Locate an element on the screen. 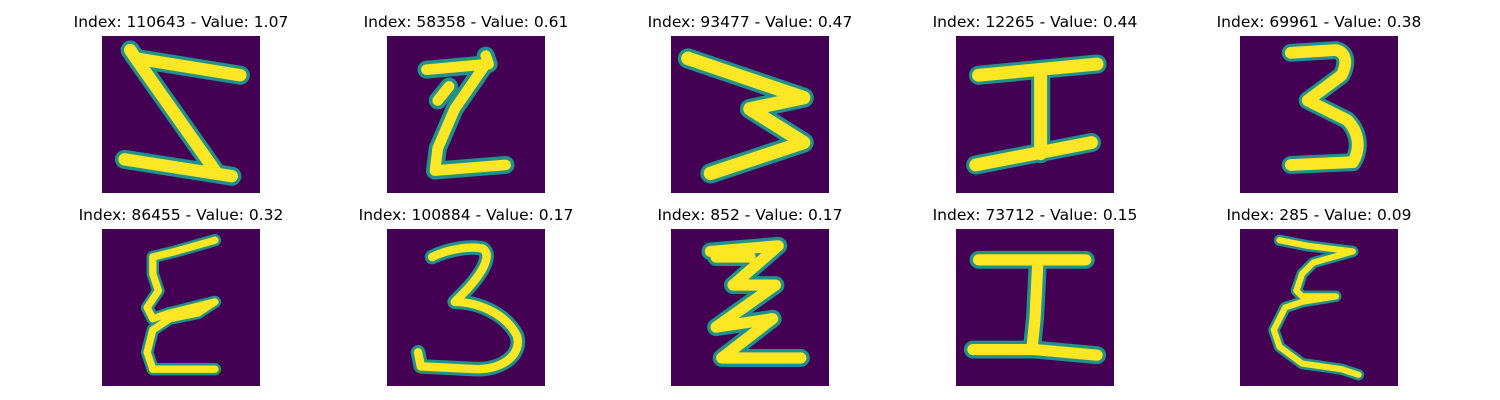 Image resolution: width=1500 pixels, height=400 pixels. panel-title: Index: 93477 - Value: 0.47 is located at coordinates (750, 22).